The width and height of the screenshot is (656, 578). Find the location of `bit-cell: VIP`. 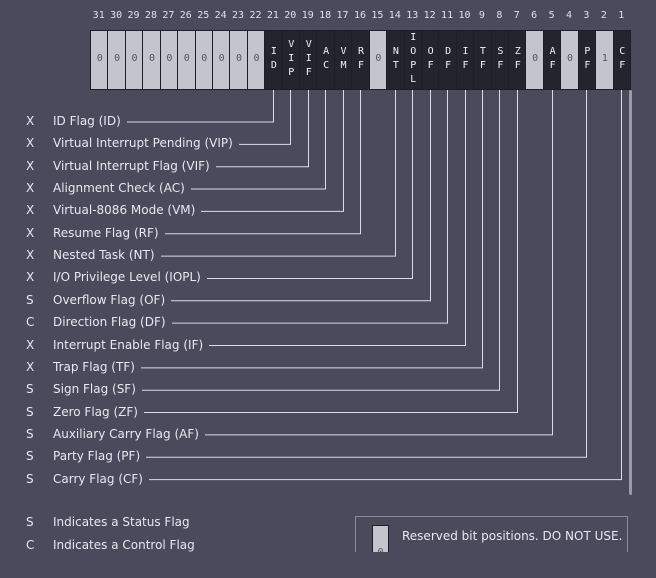

bit-cell: VIP is located at coordinates (291, 60).